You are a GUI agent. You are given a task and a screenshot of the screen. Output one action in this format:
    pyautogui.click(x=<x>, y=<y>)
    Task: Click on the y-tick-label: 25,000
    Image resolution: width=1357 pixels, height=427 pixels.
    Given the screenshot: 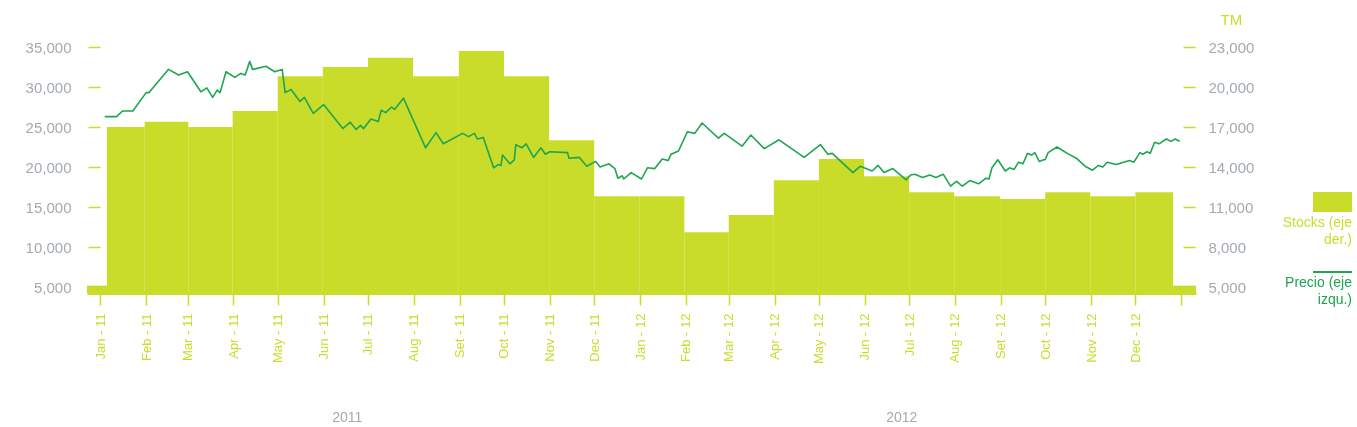 What is the action you would take?
    pyautogui.click(x=48, y=127)
    